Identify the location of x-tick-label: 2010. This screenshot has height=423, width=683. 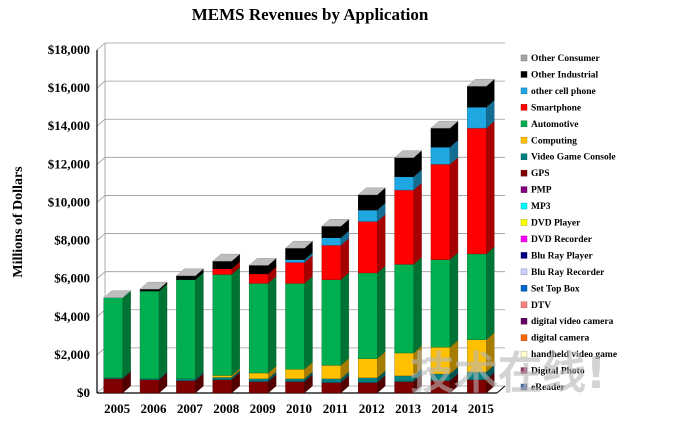
(299, 408).